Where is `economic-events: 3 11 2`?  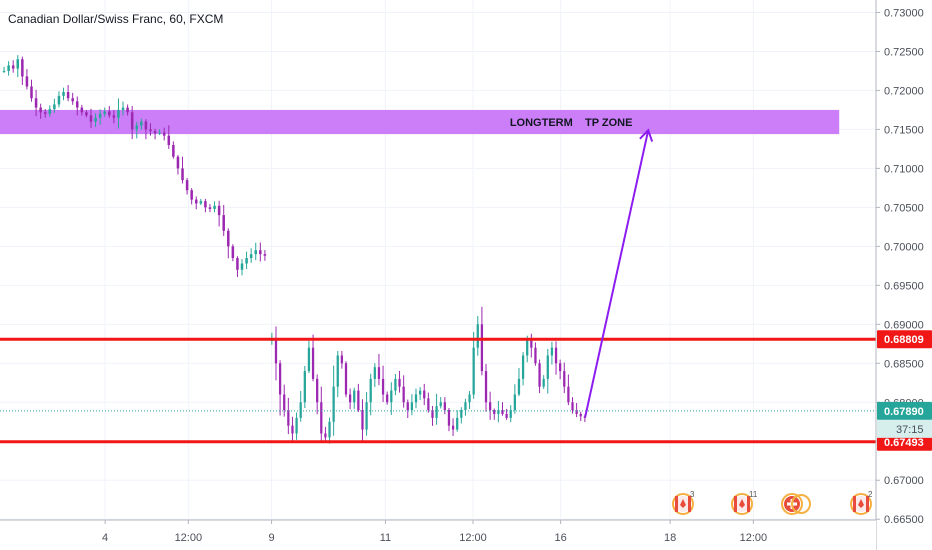
economic-events: 3 11 2 is located at coordinates (772, 502).